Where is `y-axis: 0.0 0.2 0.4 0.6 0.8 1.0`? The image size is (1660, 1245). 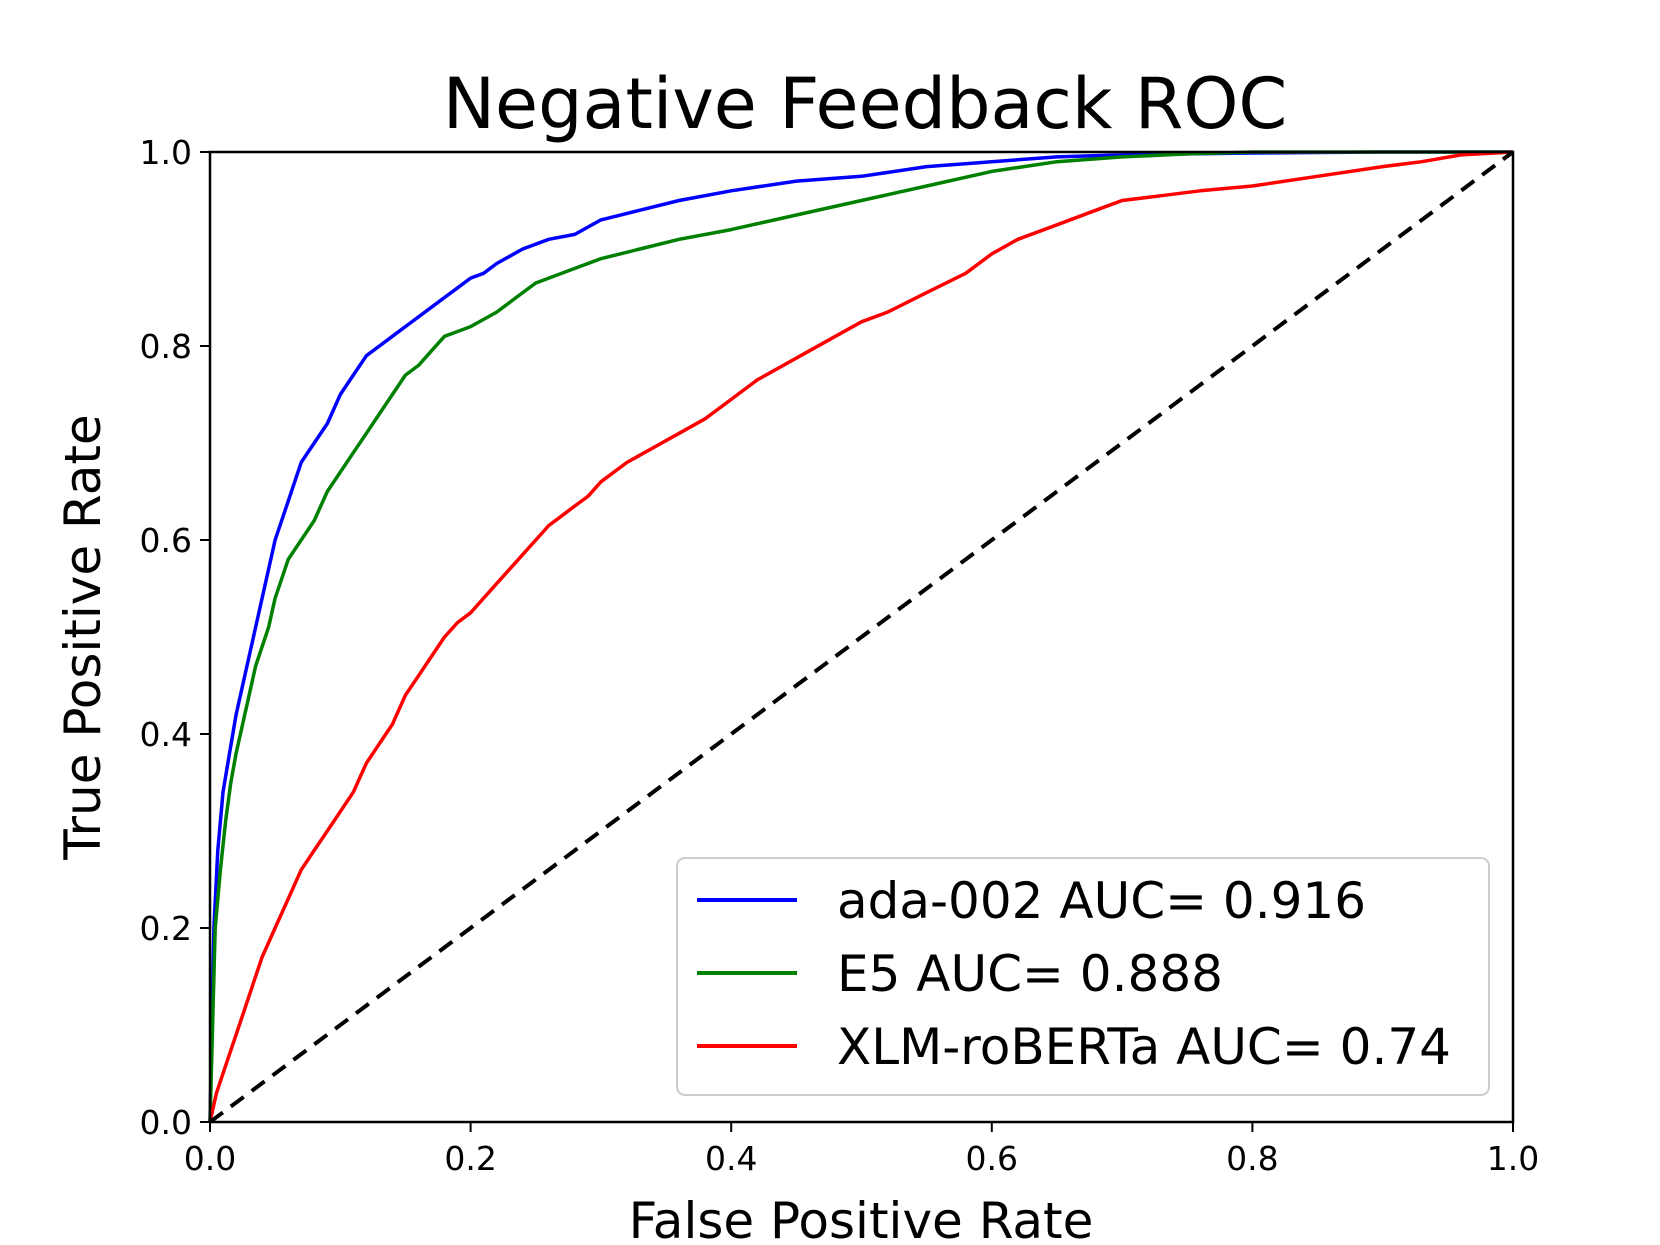 y-axis: 0.0 0.2 0.4 0.6 0.8 1.0 is located at coordinates (175, 637).